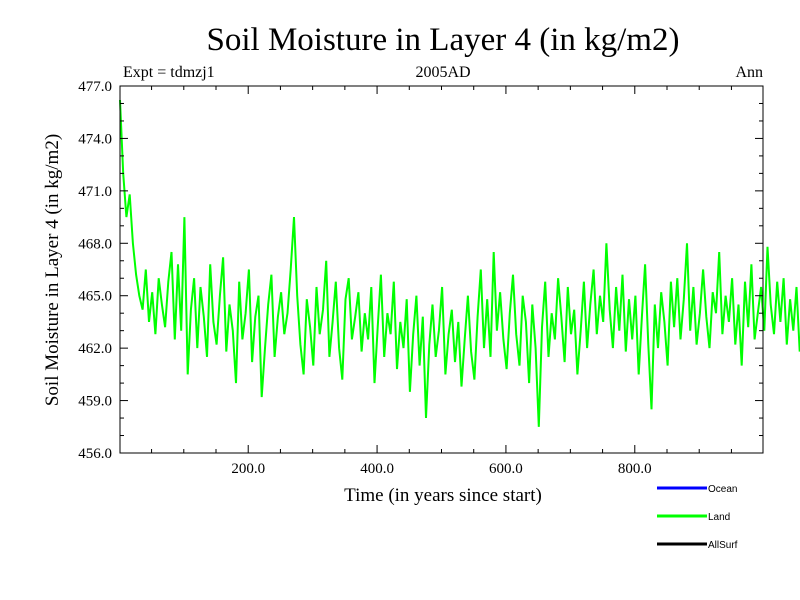  I want to click on x-tick-label: 800.0, so click(635, 469).